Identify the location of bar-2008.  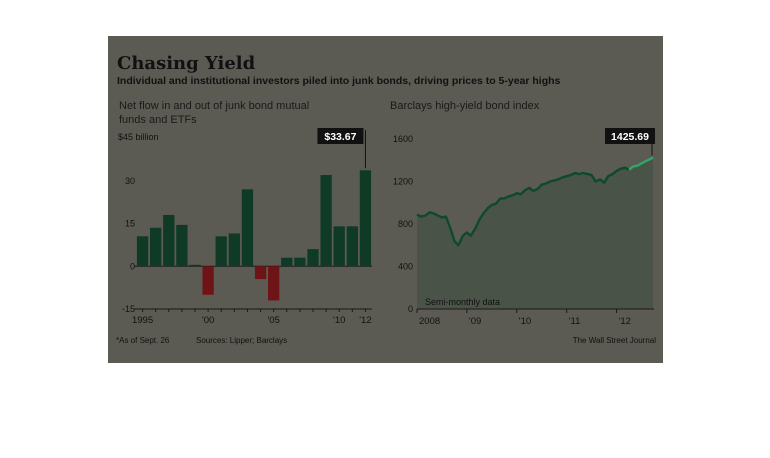
(313, 258).